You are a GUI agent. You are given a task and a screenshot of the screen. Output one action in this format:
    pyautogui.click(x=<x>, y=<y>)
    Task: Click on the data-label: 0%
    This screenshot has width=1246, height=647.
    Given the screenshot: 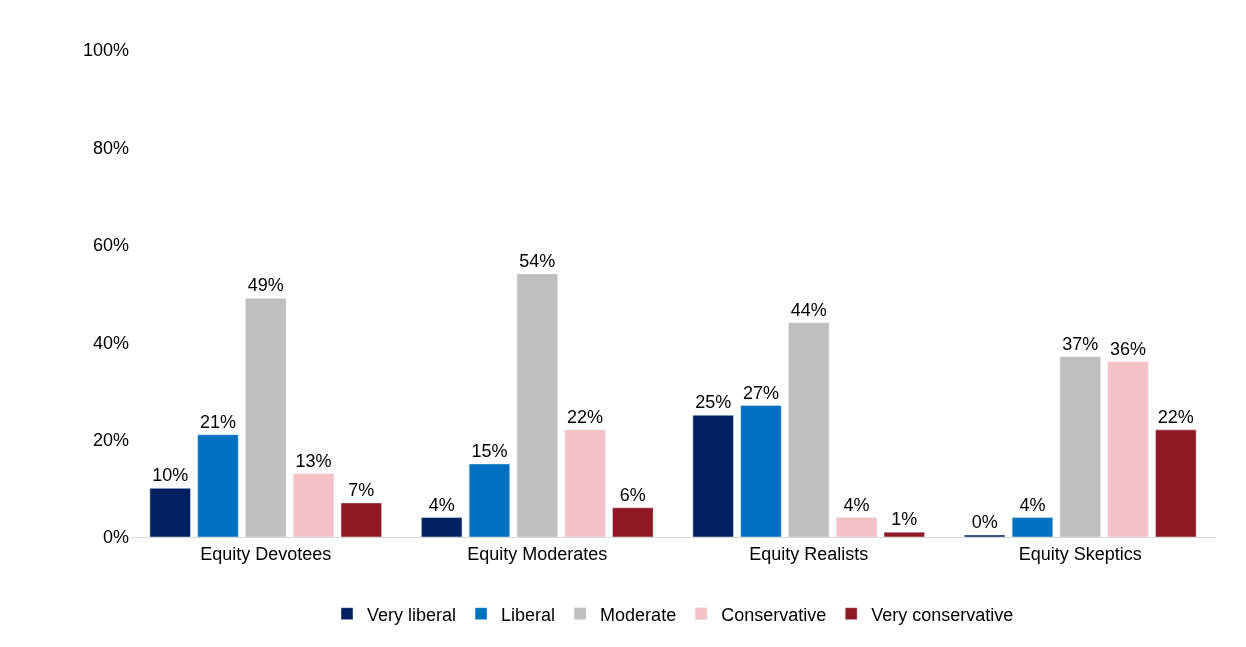 What is the action you would take?
    pyautogui.click(x=984, y=522)
    